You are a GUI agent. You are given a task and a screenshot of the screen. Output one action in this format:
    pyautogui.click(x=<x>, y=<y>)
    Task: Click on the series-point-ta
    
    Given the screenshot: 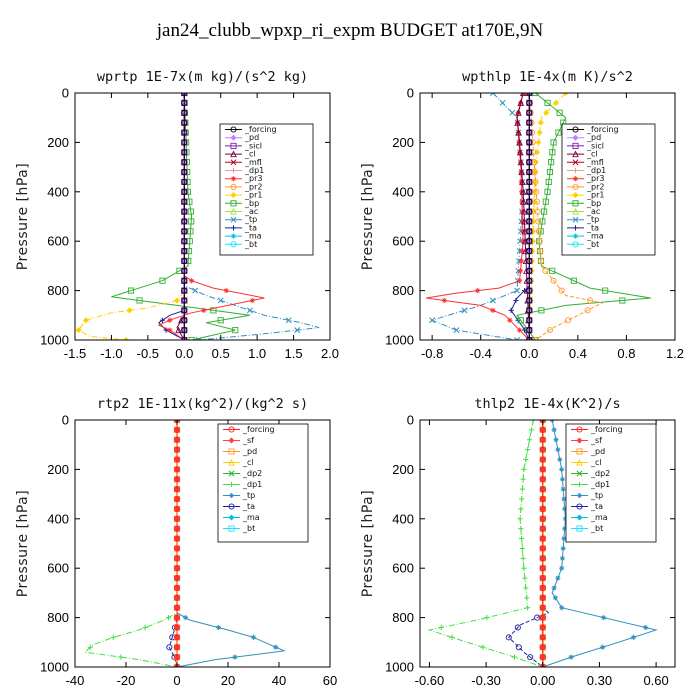 What is the action you would take?
    pyautogui.click(x=524, y=330)
    